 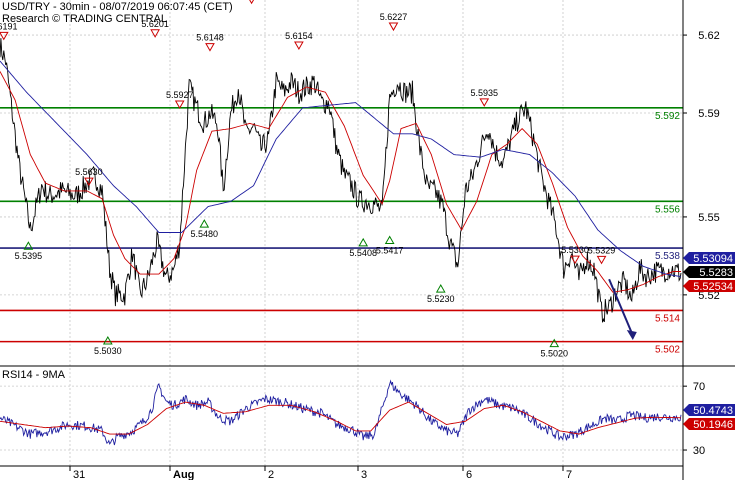 I want to click on time-axis: 31 Aug 2 3 6 7, so click(x=320, y=473).